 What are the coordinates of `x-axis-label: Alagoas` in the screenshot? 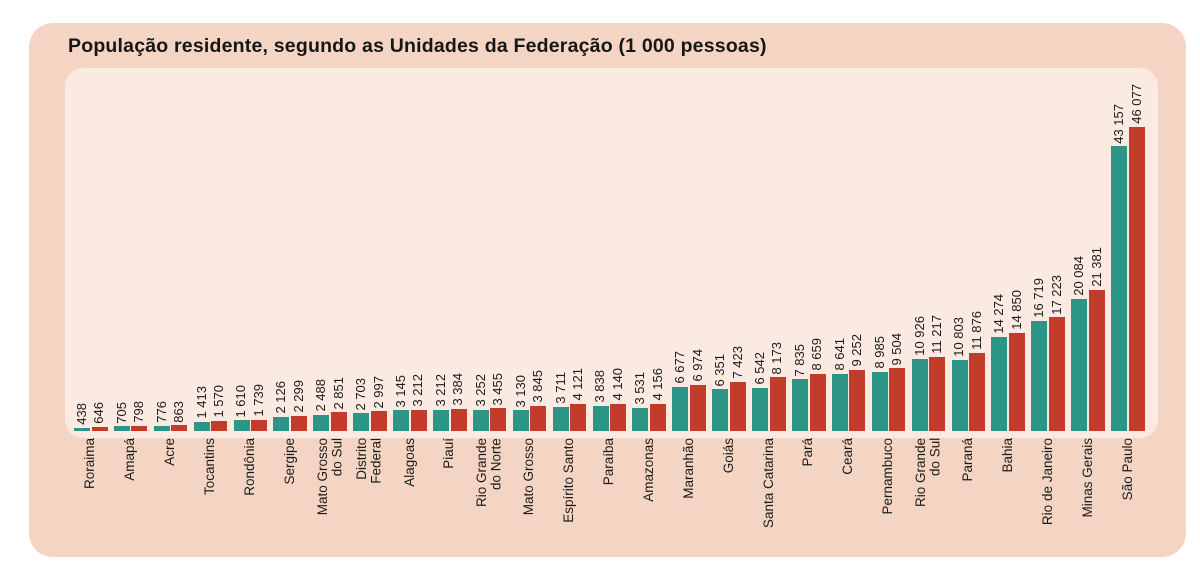 It's located at (409, 462).